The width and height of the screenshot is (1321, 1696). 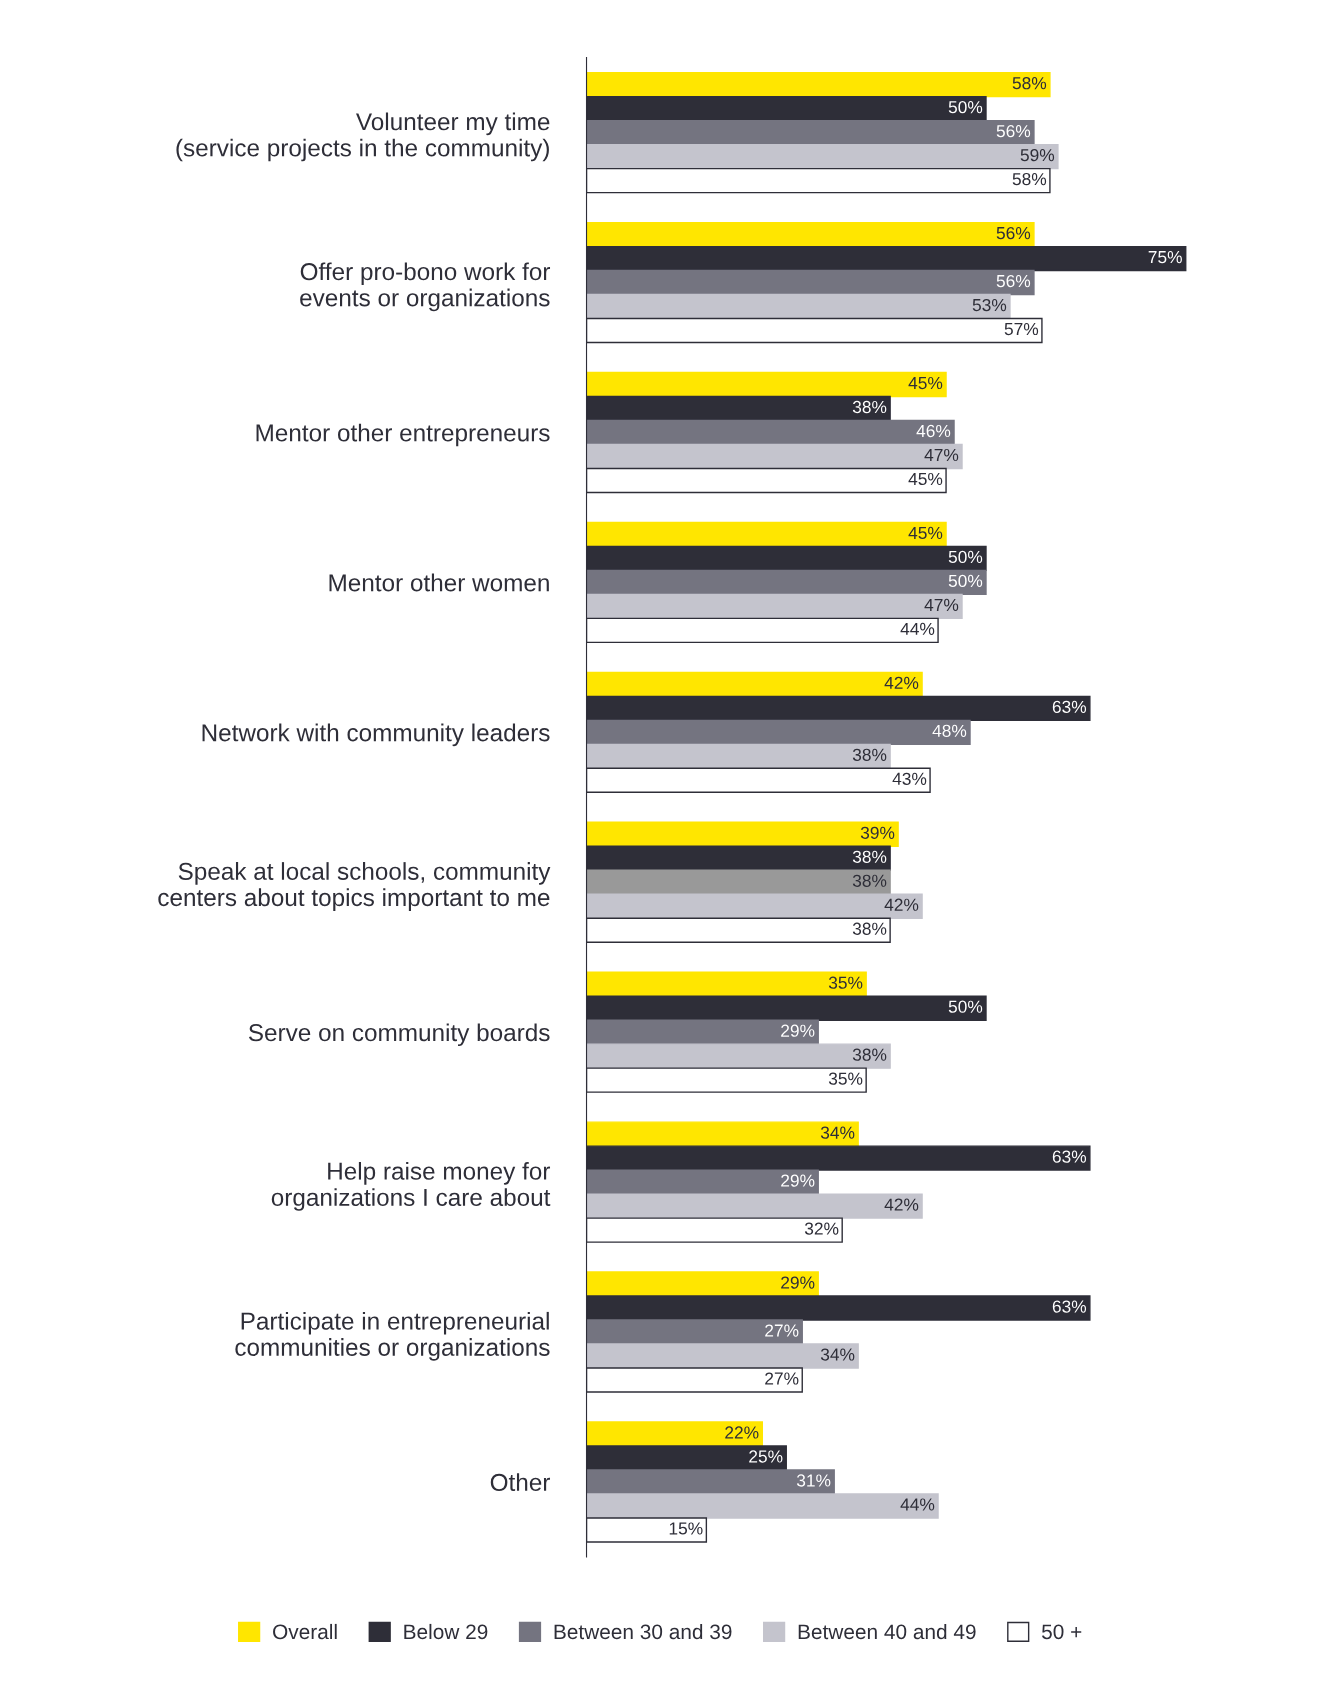 I want to click on legend-label: Overall, so click(x=305, y=1631).